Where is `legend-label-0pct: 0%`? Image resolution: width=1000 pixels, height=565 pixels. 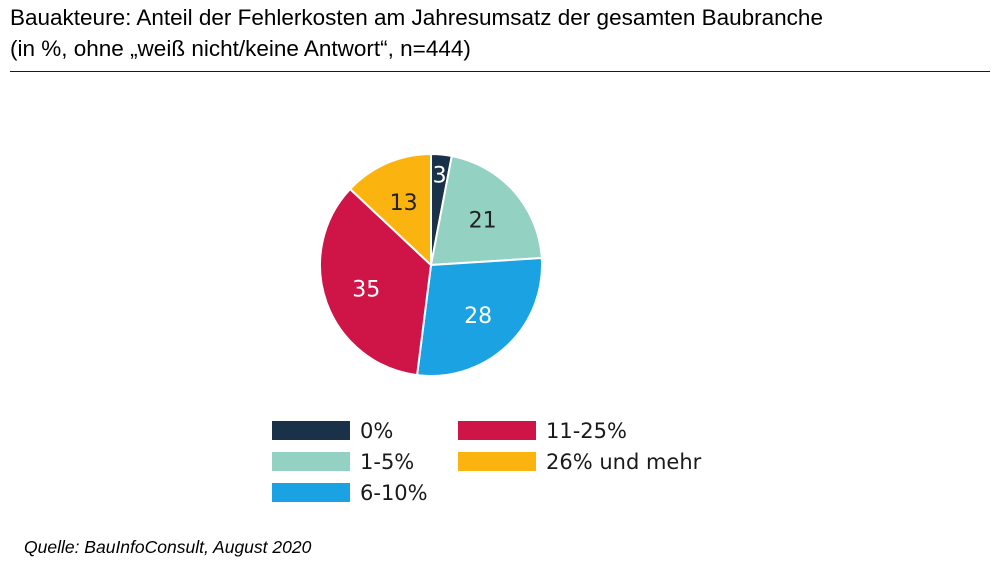 legend-label-0pct: 0% is located at coordinates (376, 431).